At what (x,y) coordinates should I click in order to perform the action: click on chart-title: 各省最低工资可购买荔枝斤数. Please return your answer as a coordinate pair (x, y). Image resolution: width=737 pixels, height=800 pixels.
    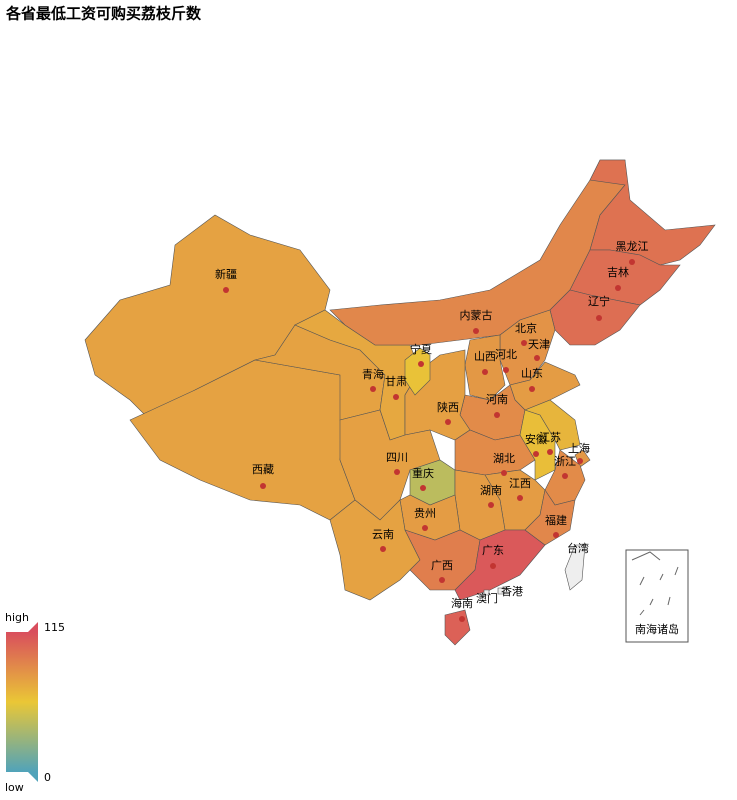
    Looking at the image, I should click on (103, 14).